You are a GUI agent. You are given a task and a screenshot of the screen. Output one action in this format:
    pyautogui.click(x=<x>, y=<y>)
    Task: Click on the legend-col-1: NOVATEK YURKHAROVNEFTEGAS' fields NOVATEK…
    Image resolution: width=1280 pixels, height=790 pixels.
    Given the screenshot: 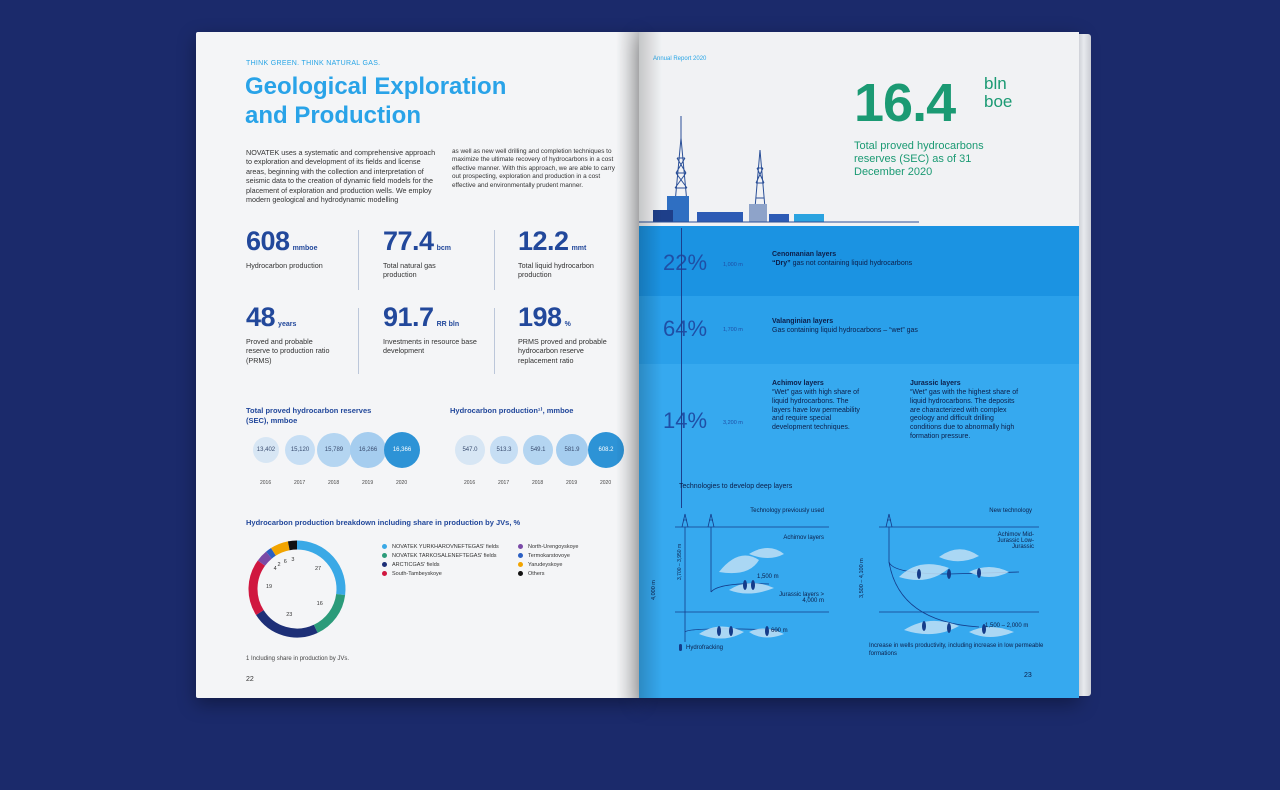 What is the action you would take?
    pyautogui.click(x=440, y=560)
    